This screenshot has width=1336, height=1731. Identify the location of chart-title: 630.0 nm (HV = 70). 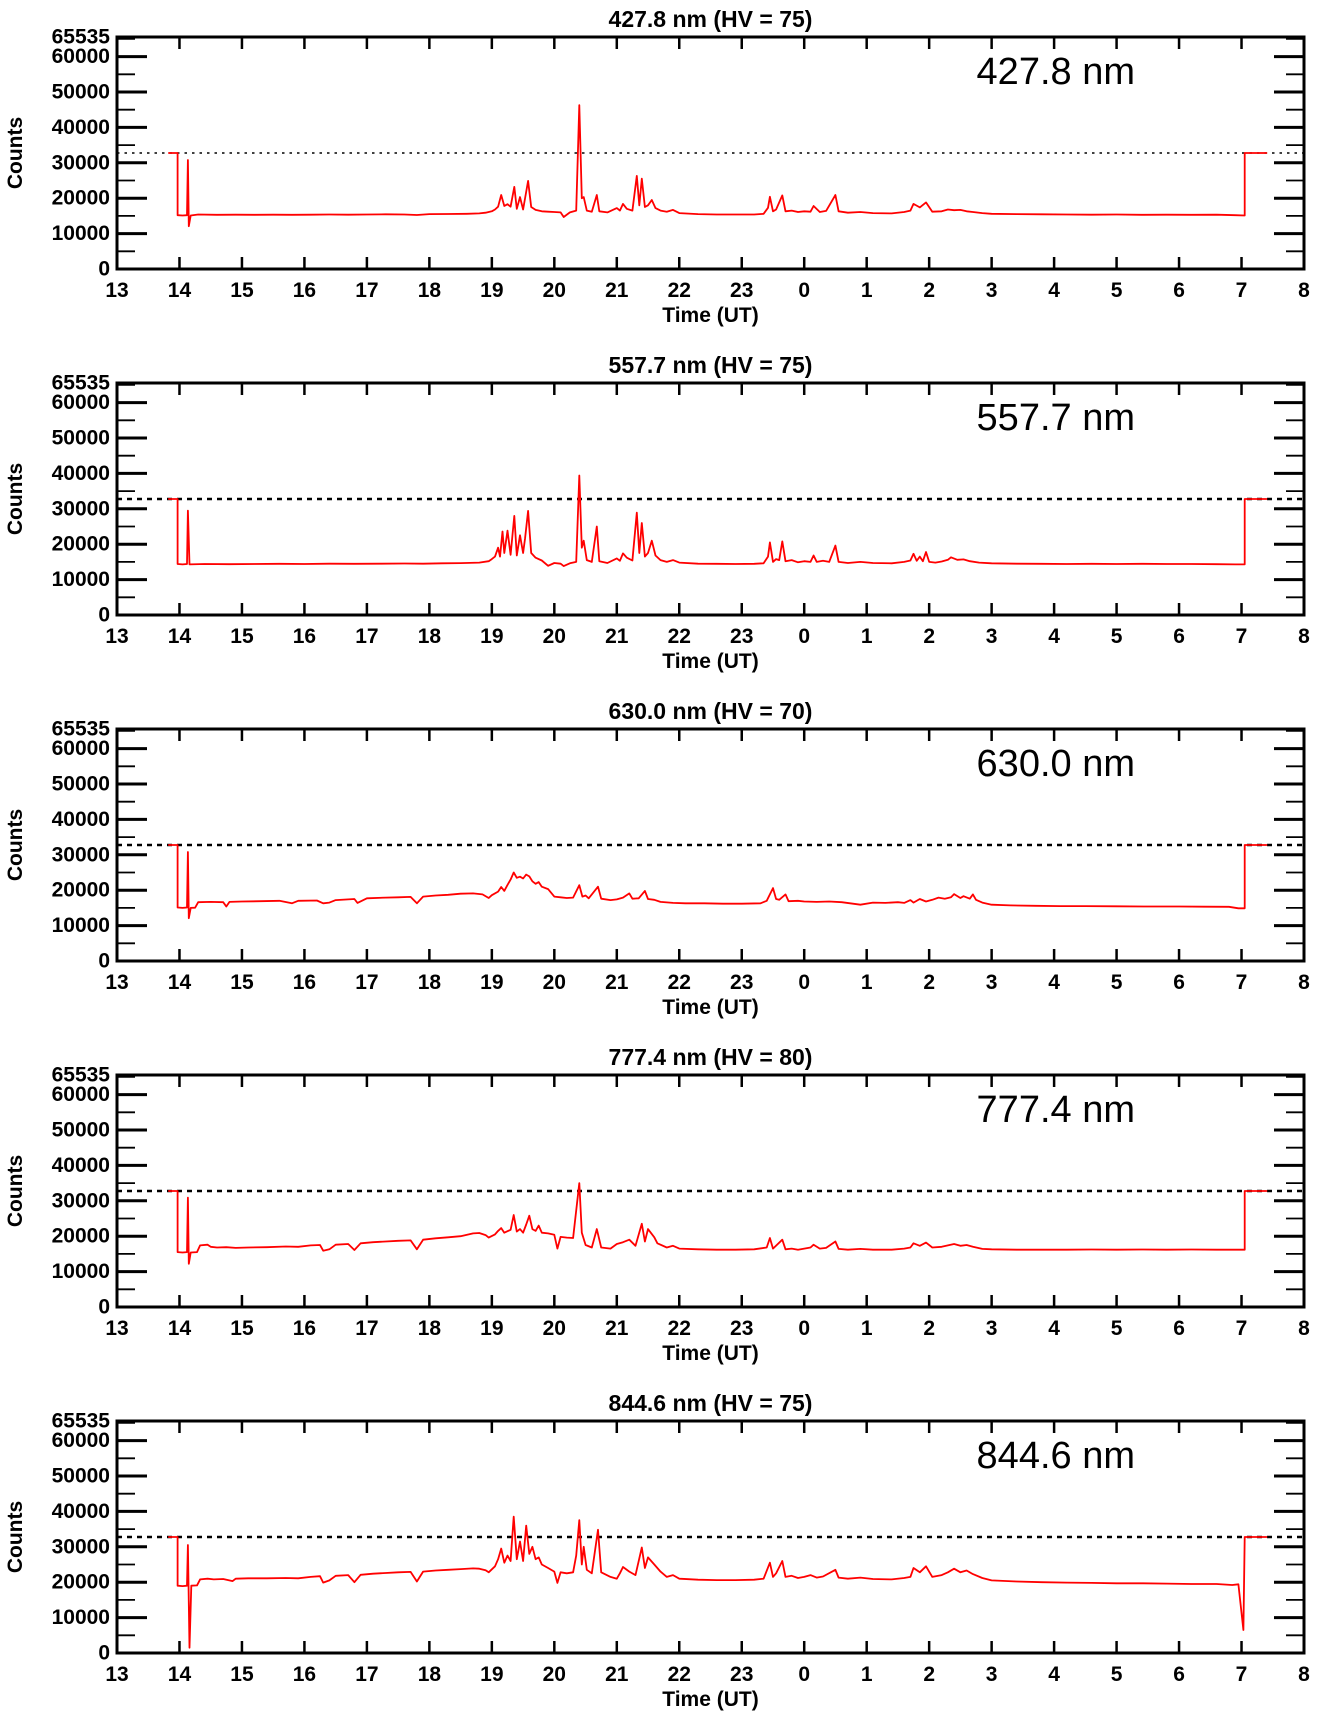
(711, 711).